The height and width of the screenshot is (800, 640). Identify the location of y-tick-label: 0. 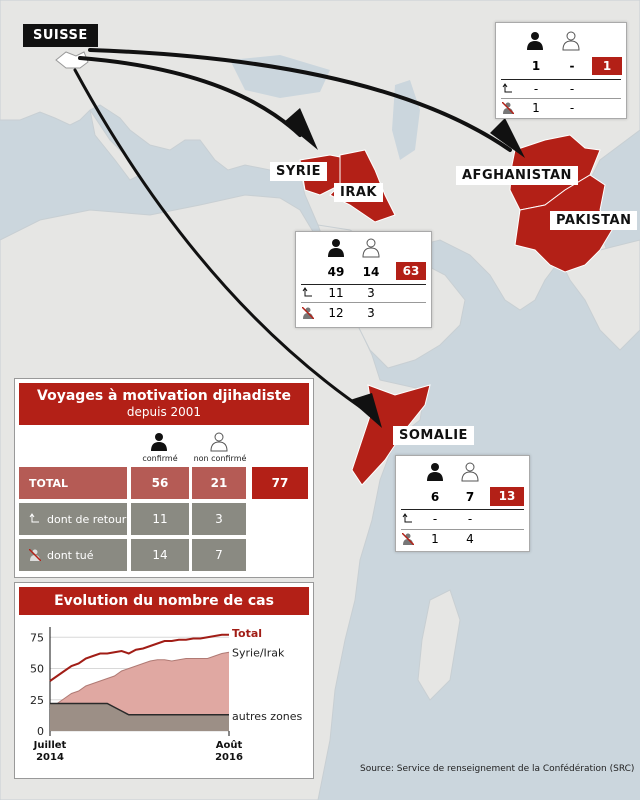
(40, 731).